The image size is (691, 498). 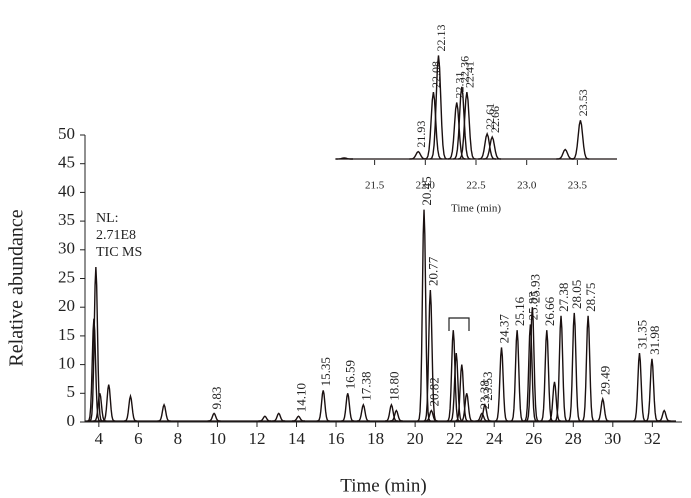 I want to click on x-tick-label: 6, so click(x=138, y=438).